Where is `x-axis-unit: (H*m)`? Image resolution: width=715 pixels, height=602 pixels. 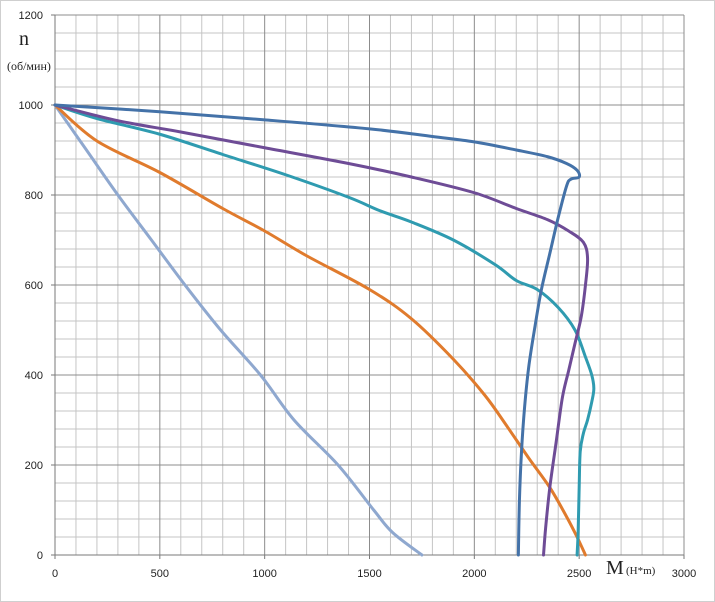 x-axis-unit: (H*m) is located at coordinates (641, 571).